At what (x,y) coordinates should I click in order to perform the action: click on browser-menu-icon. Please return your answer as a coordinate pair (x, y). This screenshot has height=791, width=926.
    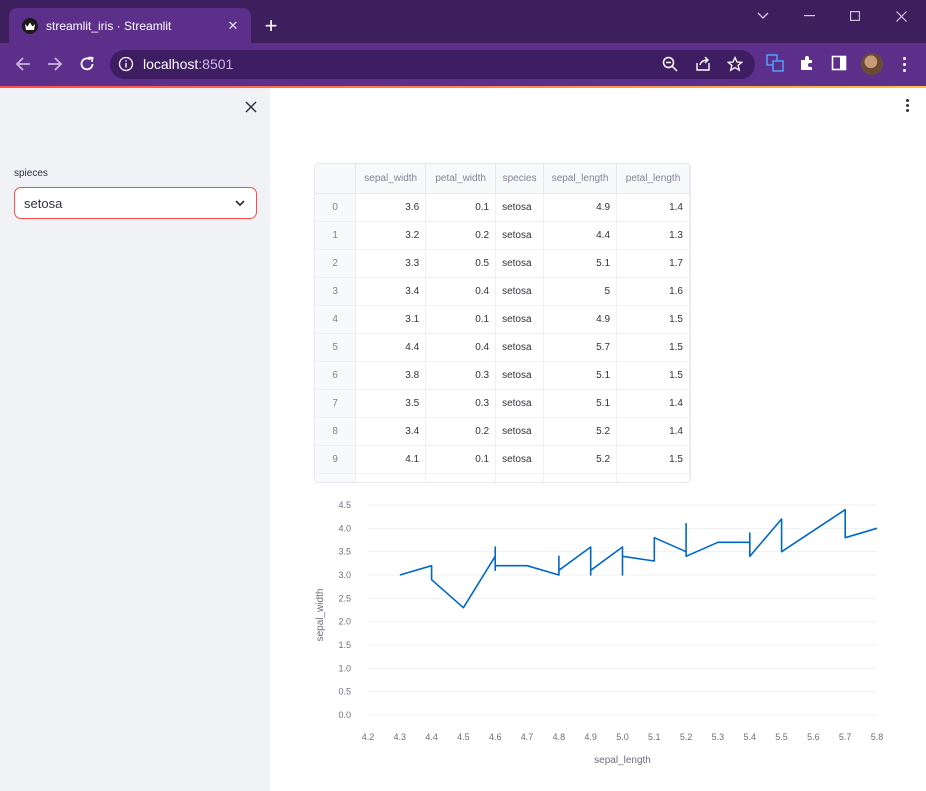
    Looking at the image, I should click on (904, 64).